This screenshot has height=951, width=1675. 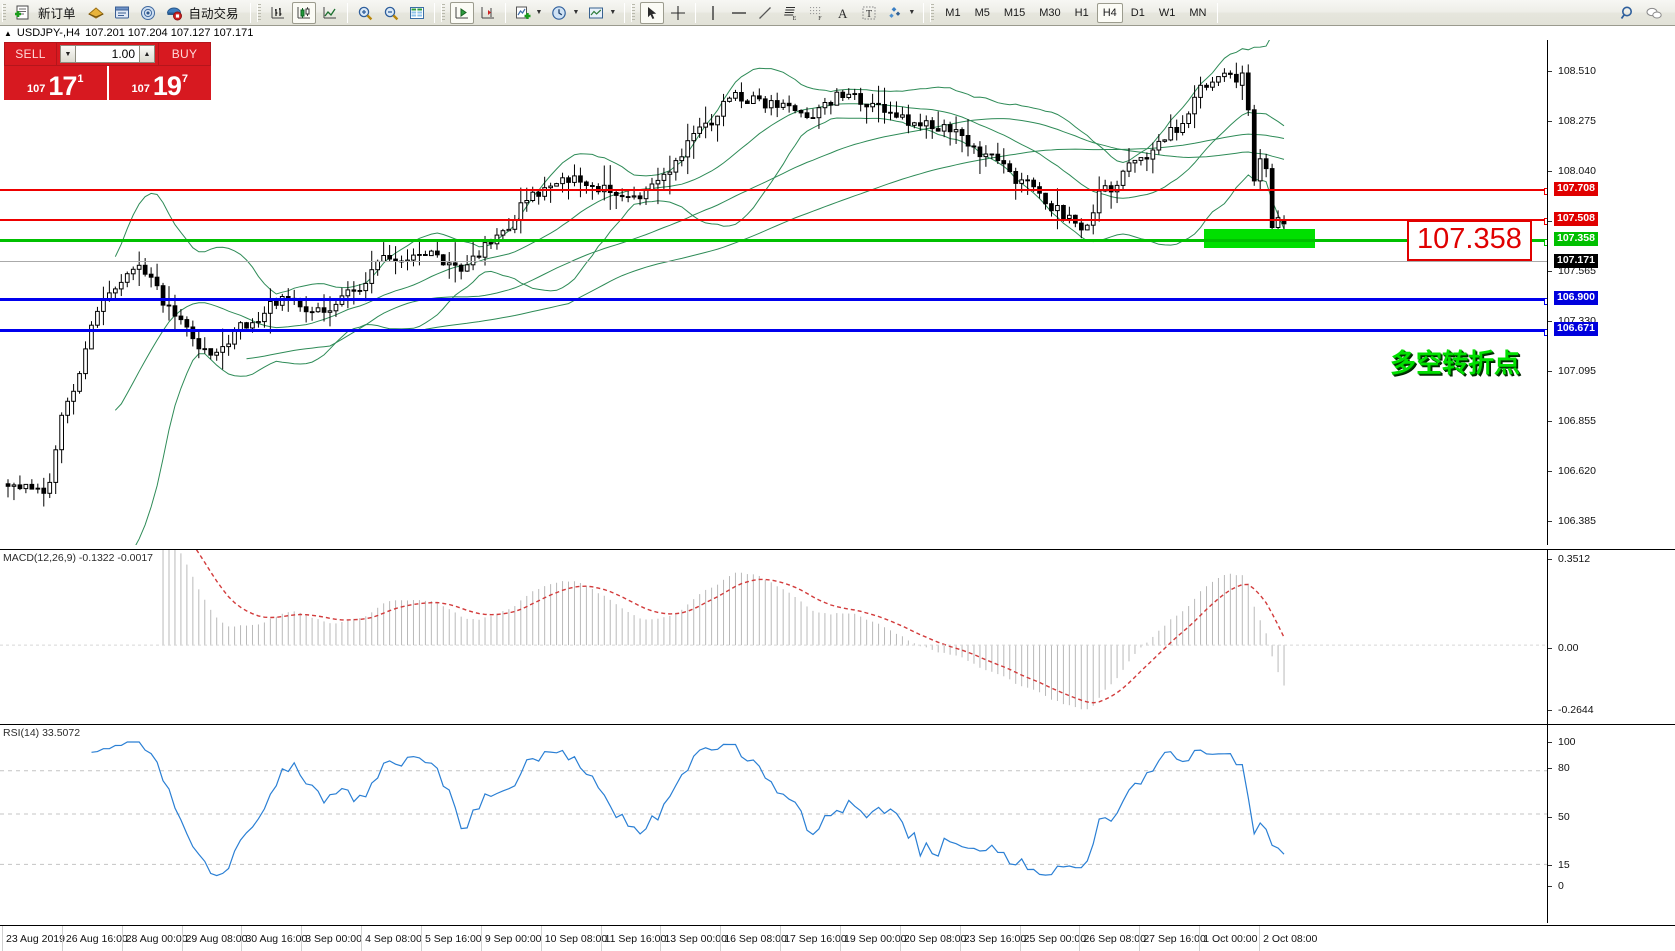 What do you see at coordinates (912, 12) in the screenshot?
I see `shapes-caret-icon: ▼` at bounding box center [912, 12].